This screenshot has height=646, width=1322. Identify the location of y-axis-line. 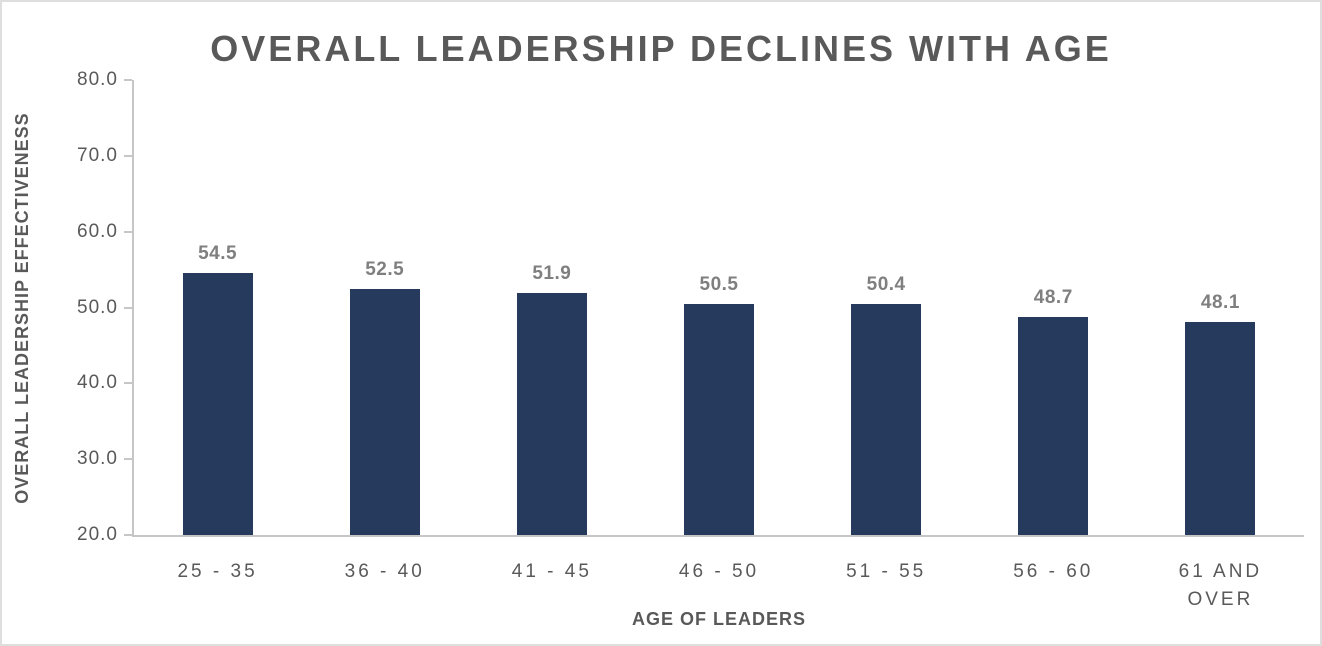
(133, 307).